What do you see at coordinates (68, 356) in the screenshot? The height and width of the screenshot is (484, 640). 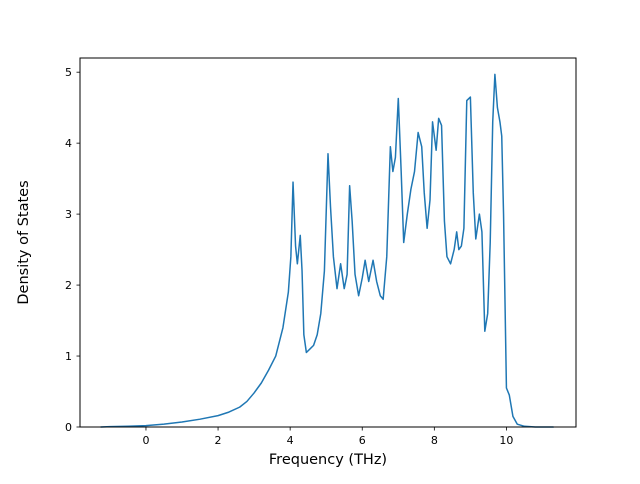 I see `y-tick-label: 1` at bounding box center [68, 356].